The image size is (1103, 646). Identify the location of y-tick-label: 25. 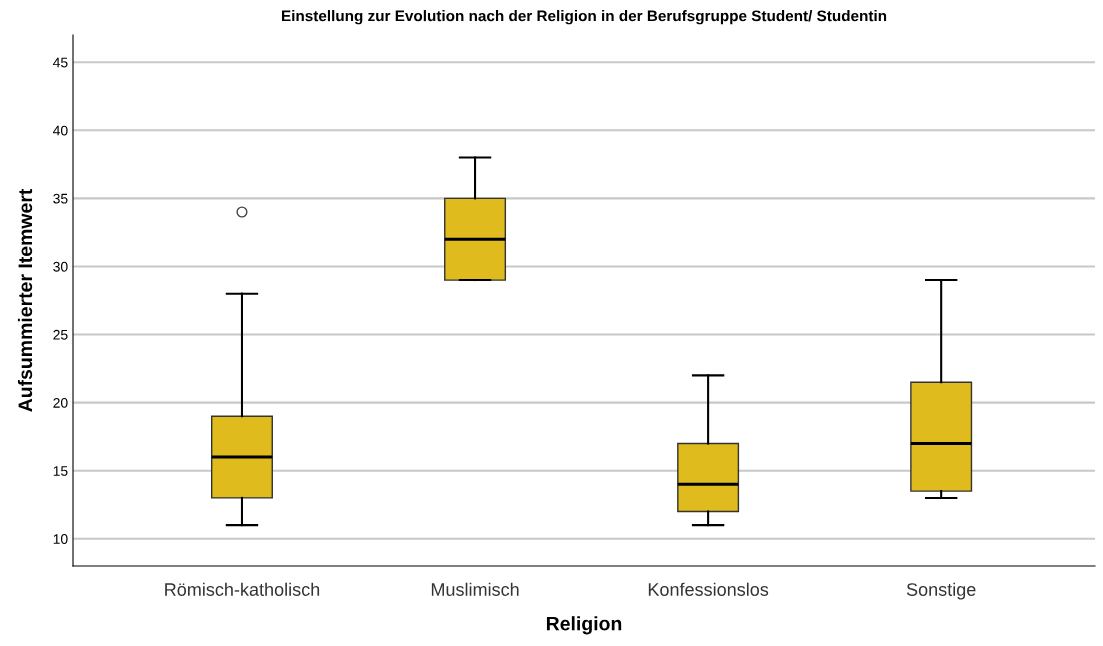
(60, 334).